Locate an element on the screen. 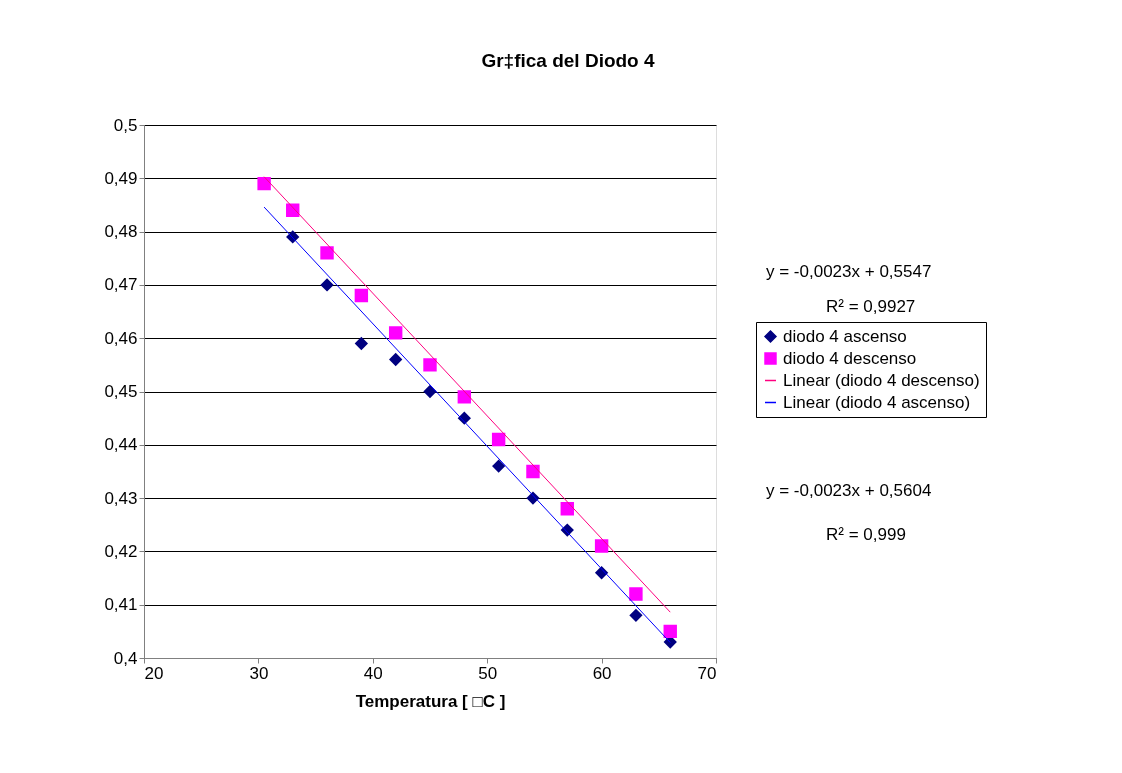  x-tick-label: 20 is located at coordinates (154, 673).